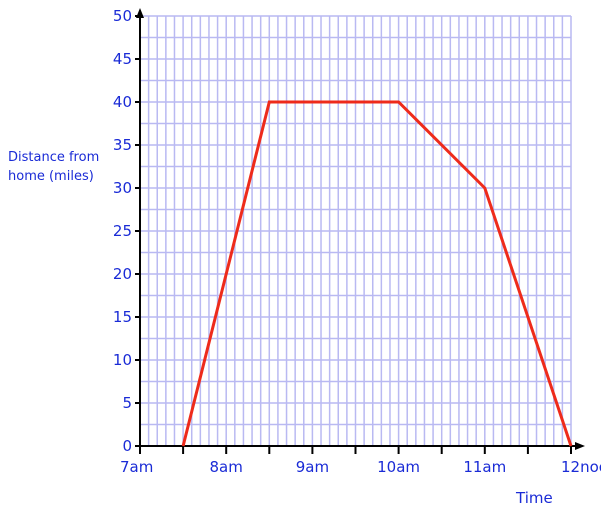  I want to click on x-tick-label: 10am, so click(398, 467).